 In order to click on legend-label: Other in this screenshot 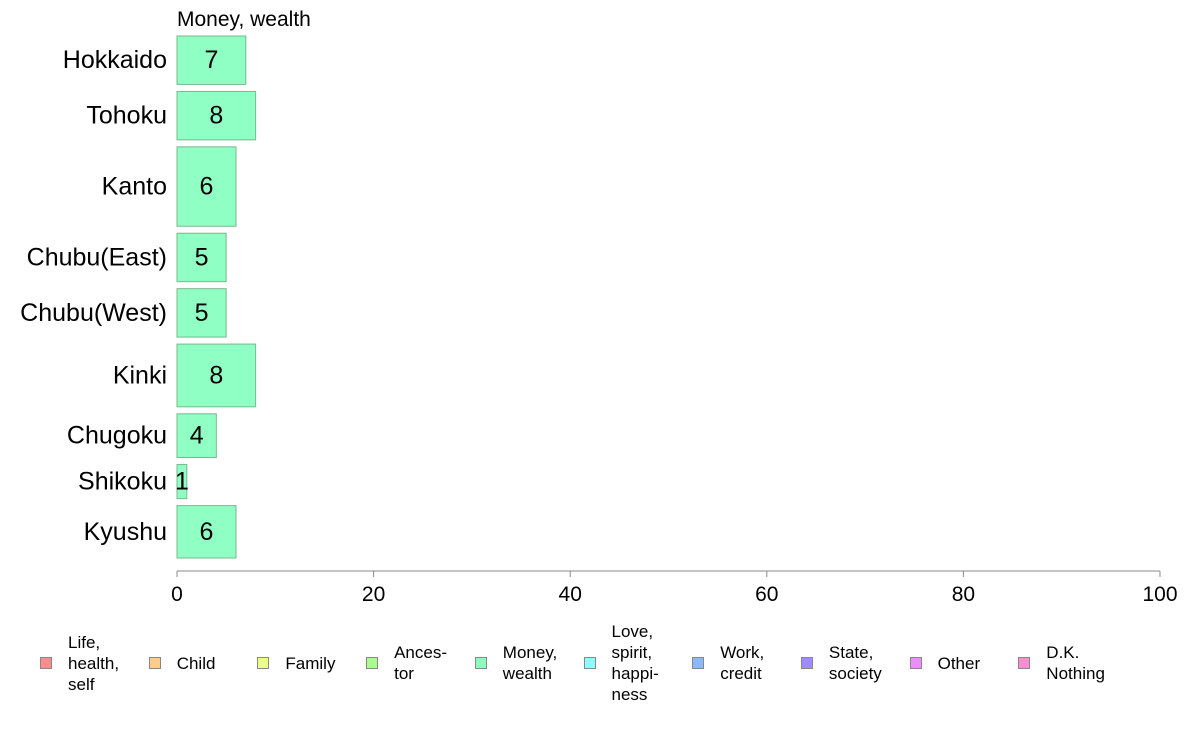, I will do `click(959, 663)`.